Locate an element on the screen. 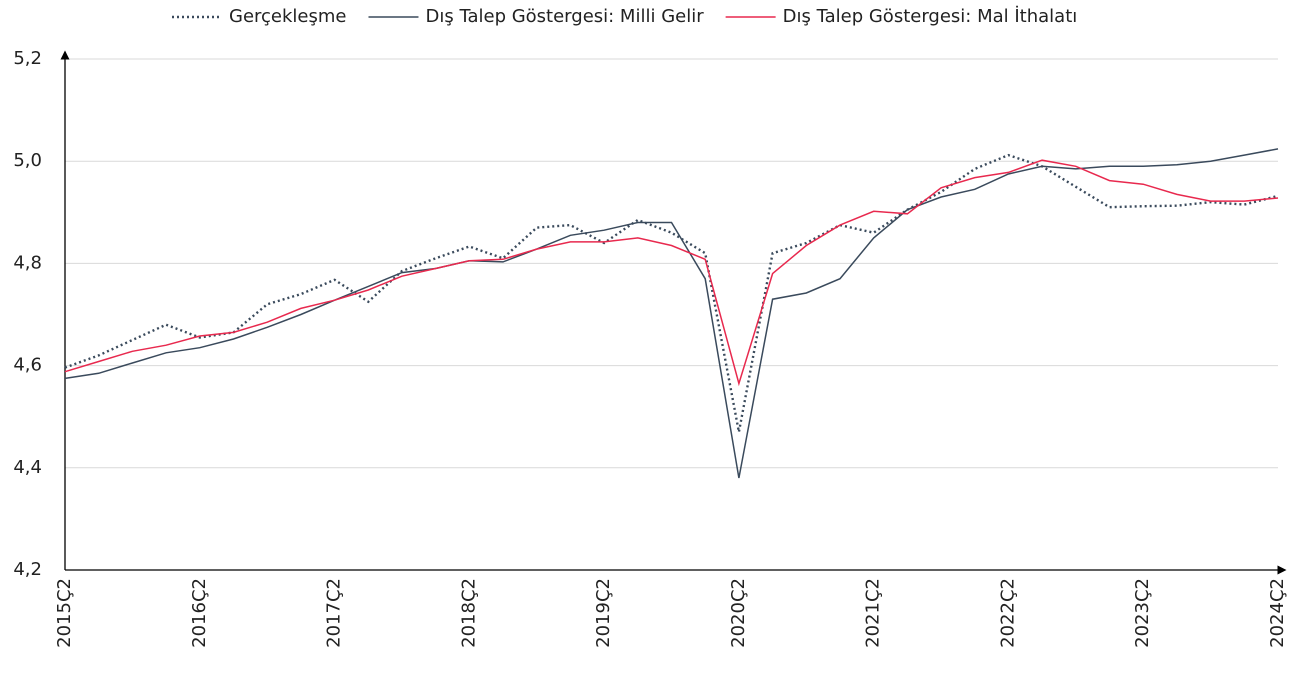 The height and width of the screenshot is (680, 1311). x-tick-label: 2019Ç2 is located at coordinates (603, 613).